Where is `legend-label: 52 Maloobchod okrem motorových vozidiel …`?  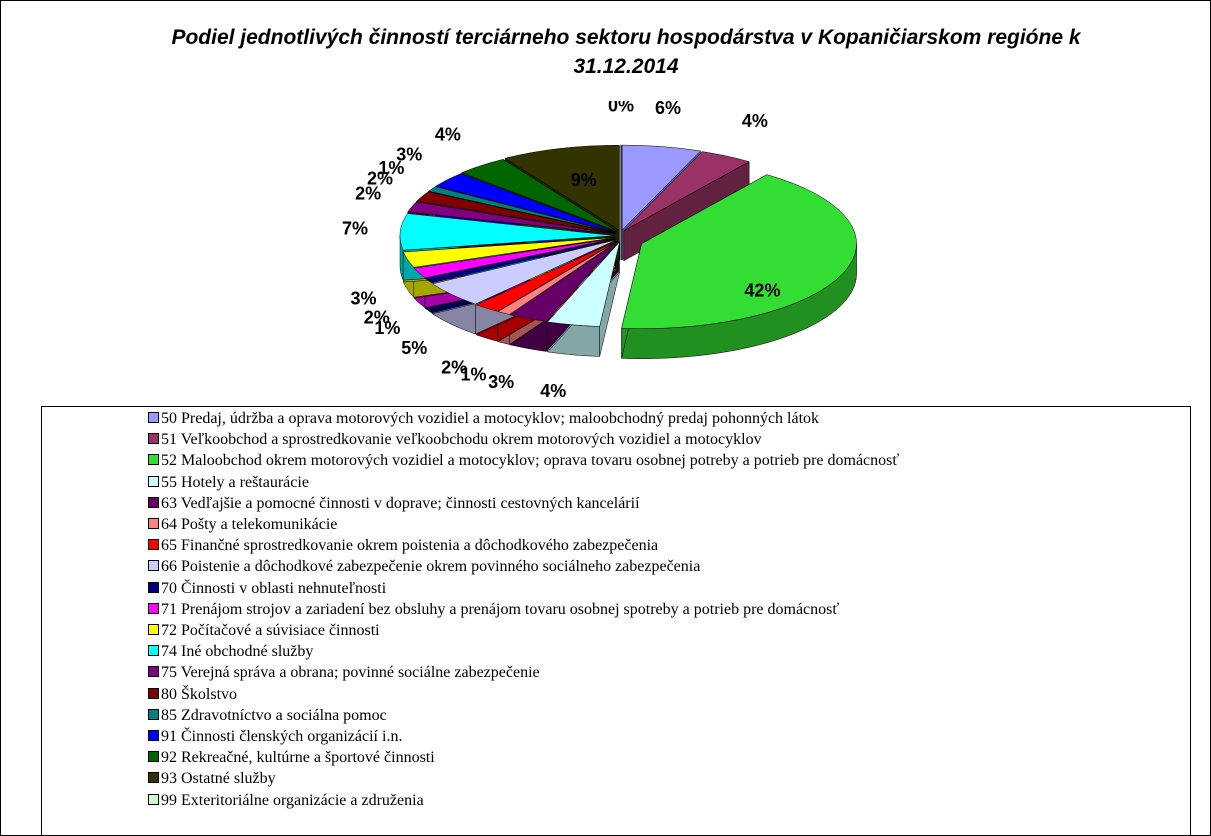 legend-label: 52 Maloobchod okrem motorových vozidiel … is located at coordinates (530, 461).